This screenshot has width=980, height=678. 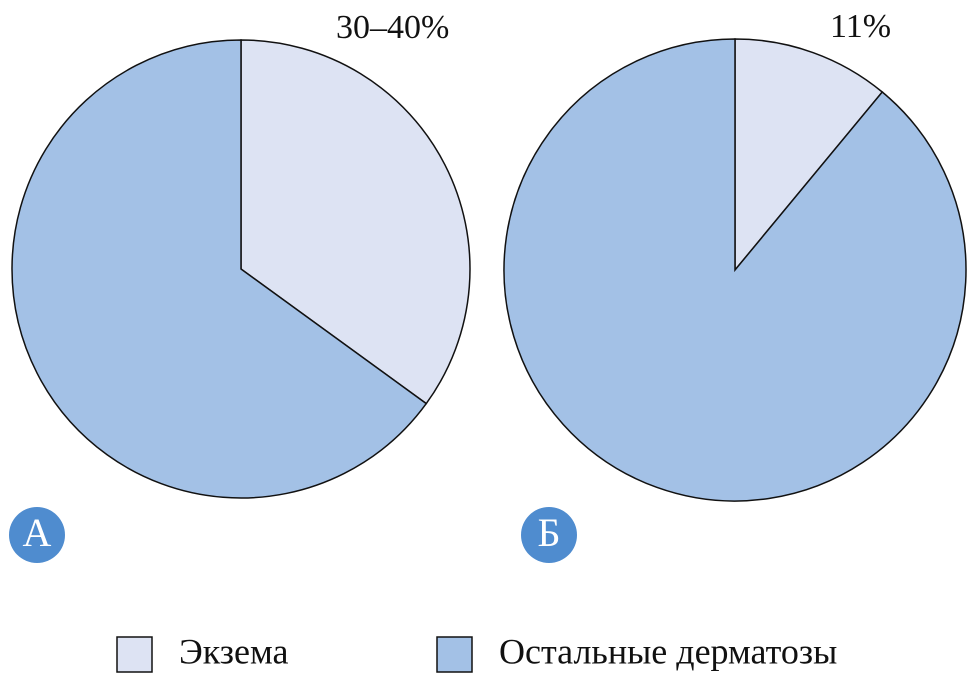 I want to click on legend-label: Остальные дерматозы, so click(x=668, y=651).